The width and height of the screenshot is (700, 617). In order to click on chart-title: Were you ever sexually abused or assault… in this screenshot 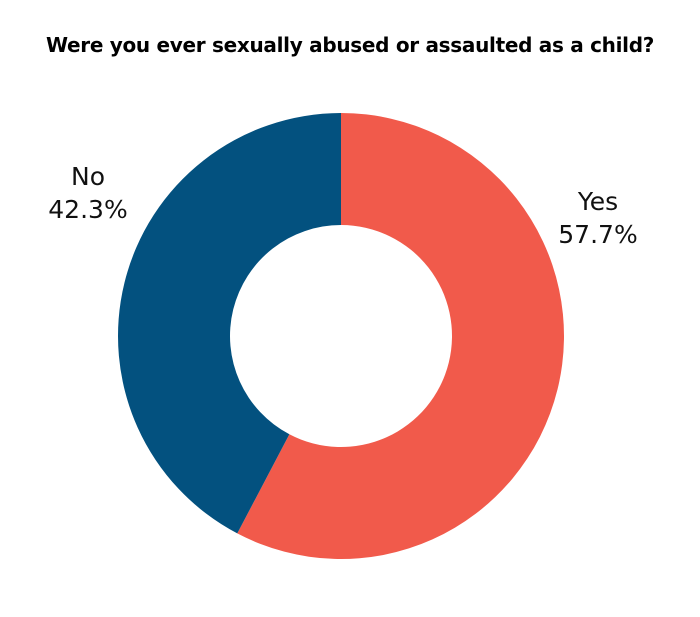, I will do `click(350, 45)`.